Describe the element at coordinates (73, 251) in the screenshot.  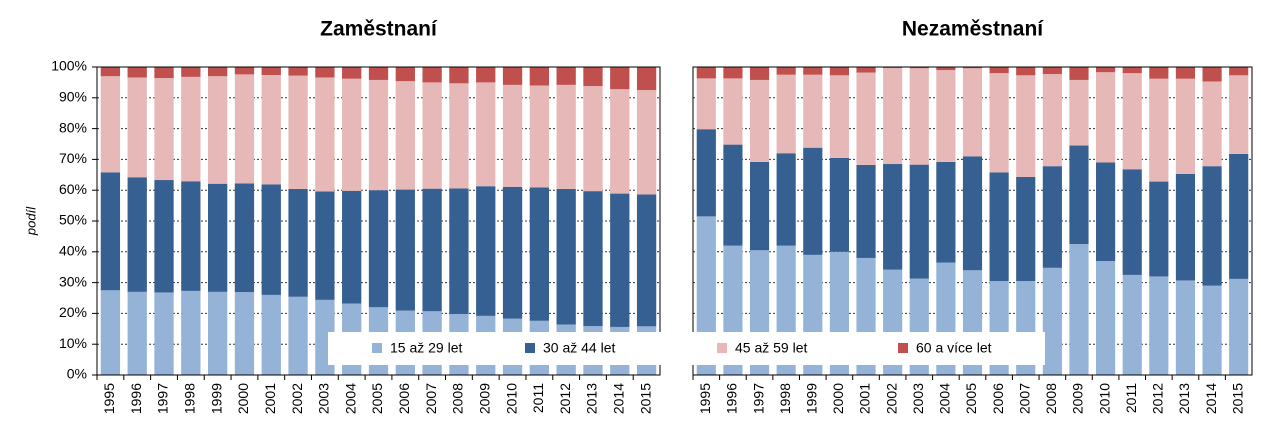
I see `y-tick-label: 40%` at that location.